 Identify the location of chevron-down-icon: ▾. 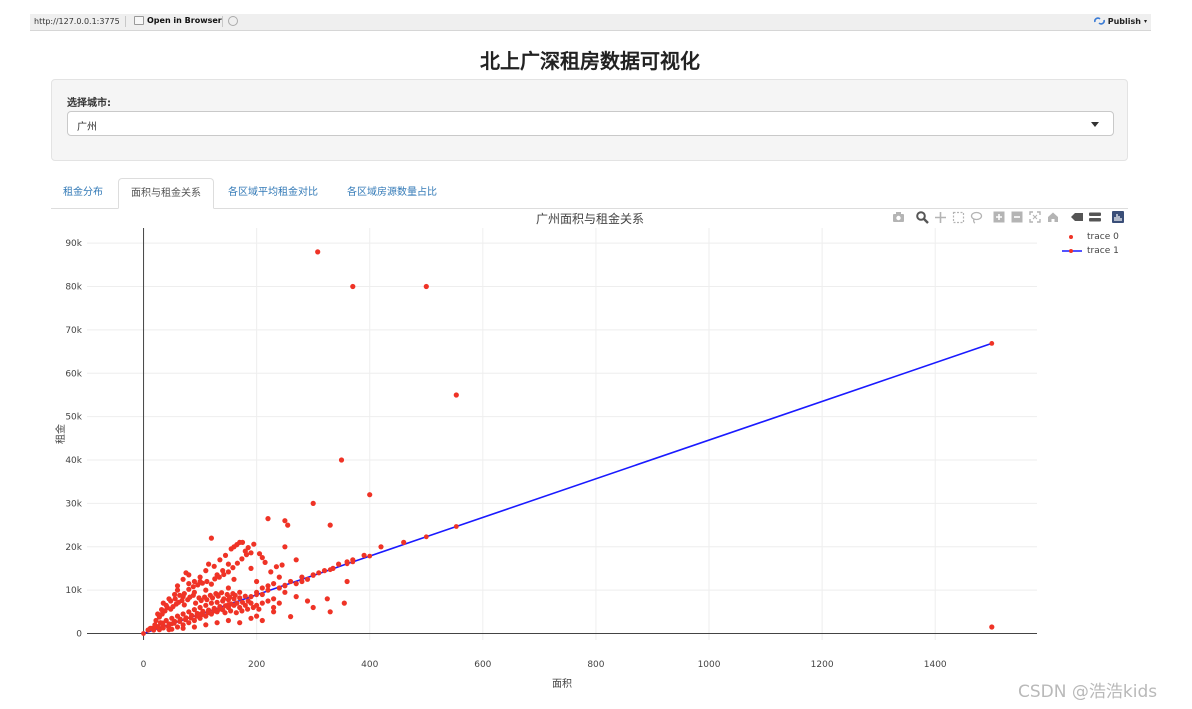
(1145, 21).